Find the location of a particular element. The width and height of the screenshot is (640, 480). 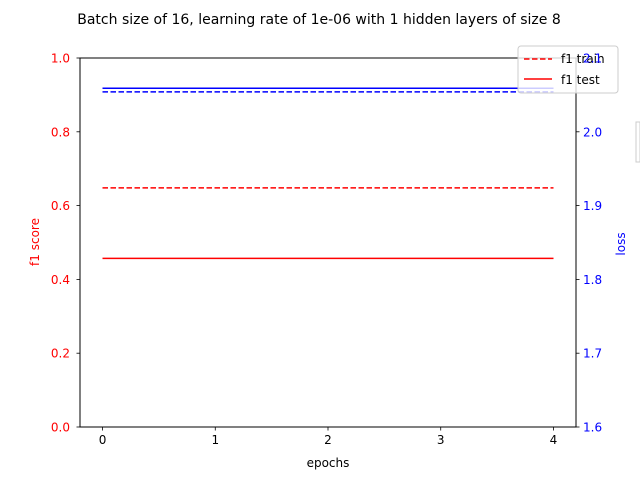

legend: f1 train f1 test is located at coordinates (568, 69).